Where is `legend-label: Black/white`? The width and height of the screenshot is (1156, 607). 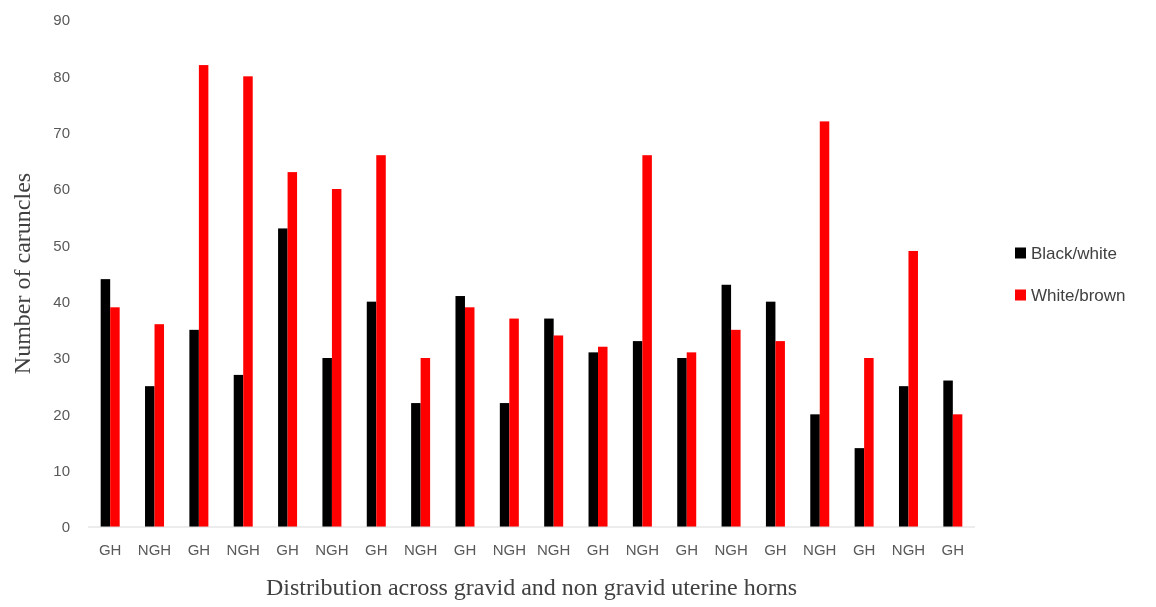 legend-label: Black/white is located at coordinates (1074, 254).